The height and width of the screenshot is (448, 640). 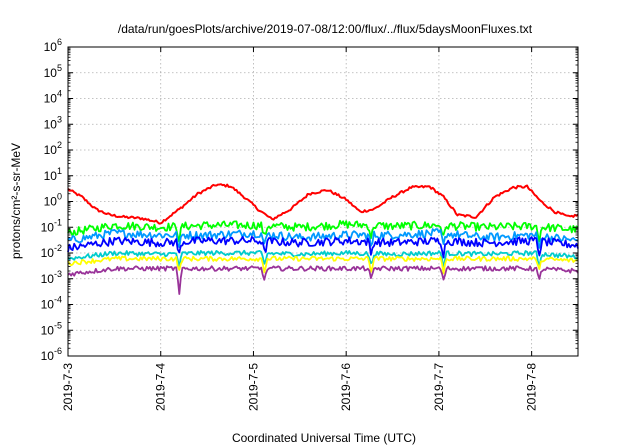 I want to click on x-tick-label: 2019-7-5, so click(x=253, y=387).